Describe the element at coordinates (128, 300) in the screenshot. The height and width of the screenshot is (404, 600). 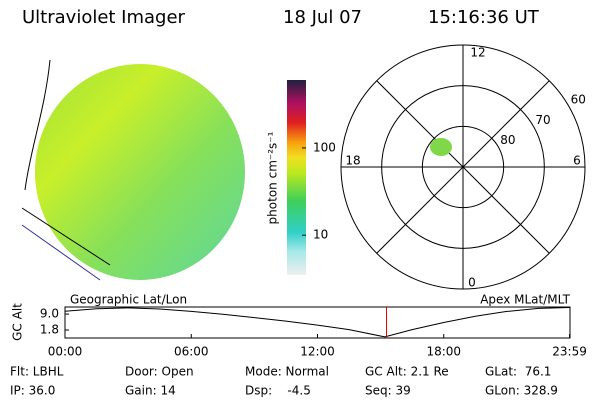
I see `panel-title: Geographic Lat/Lon` at that location.